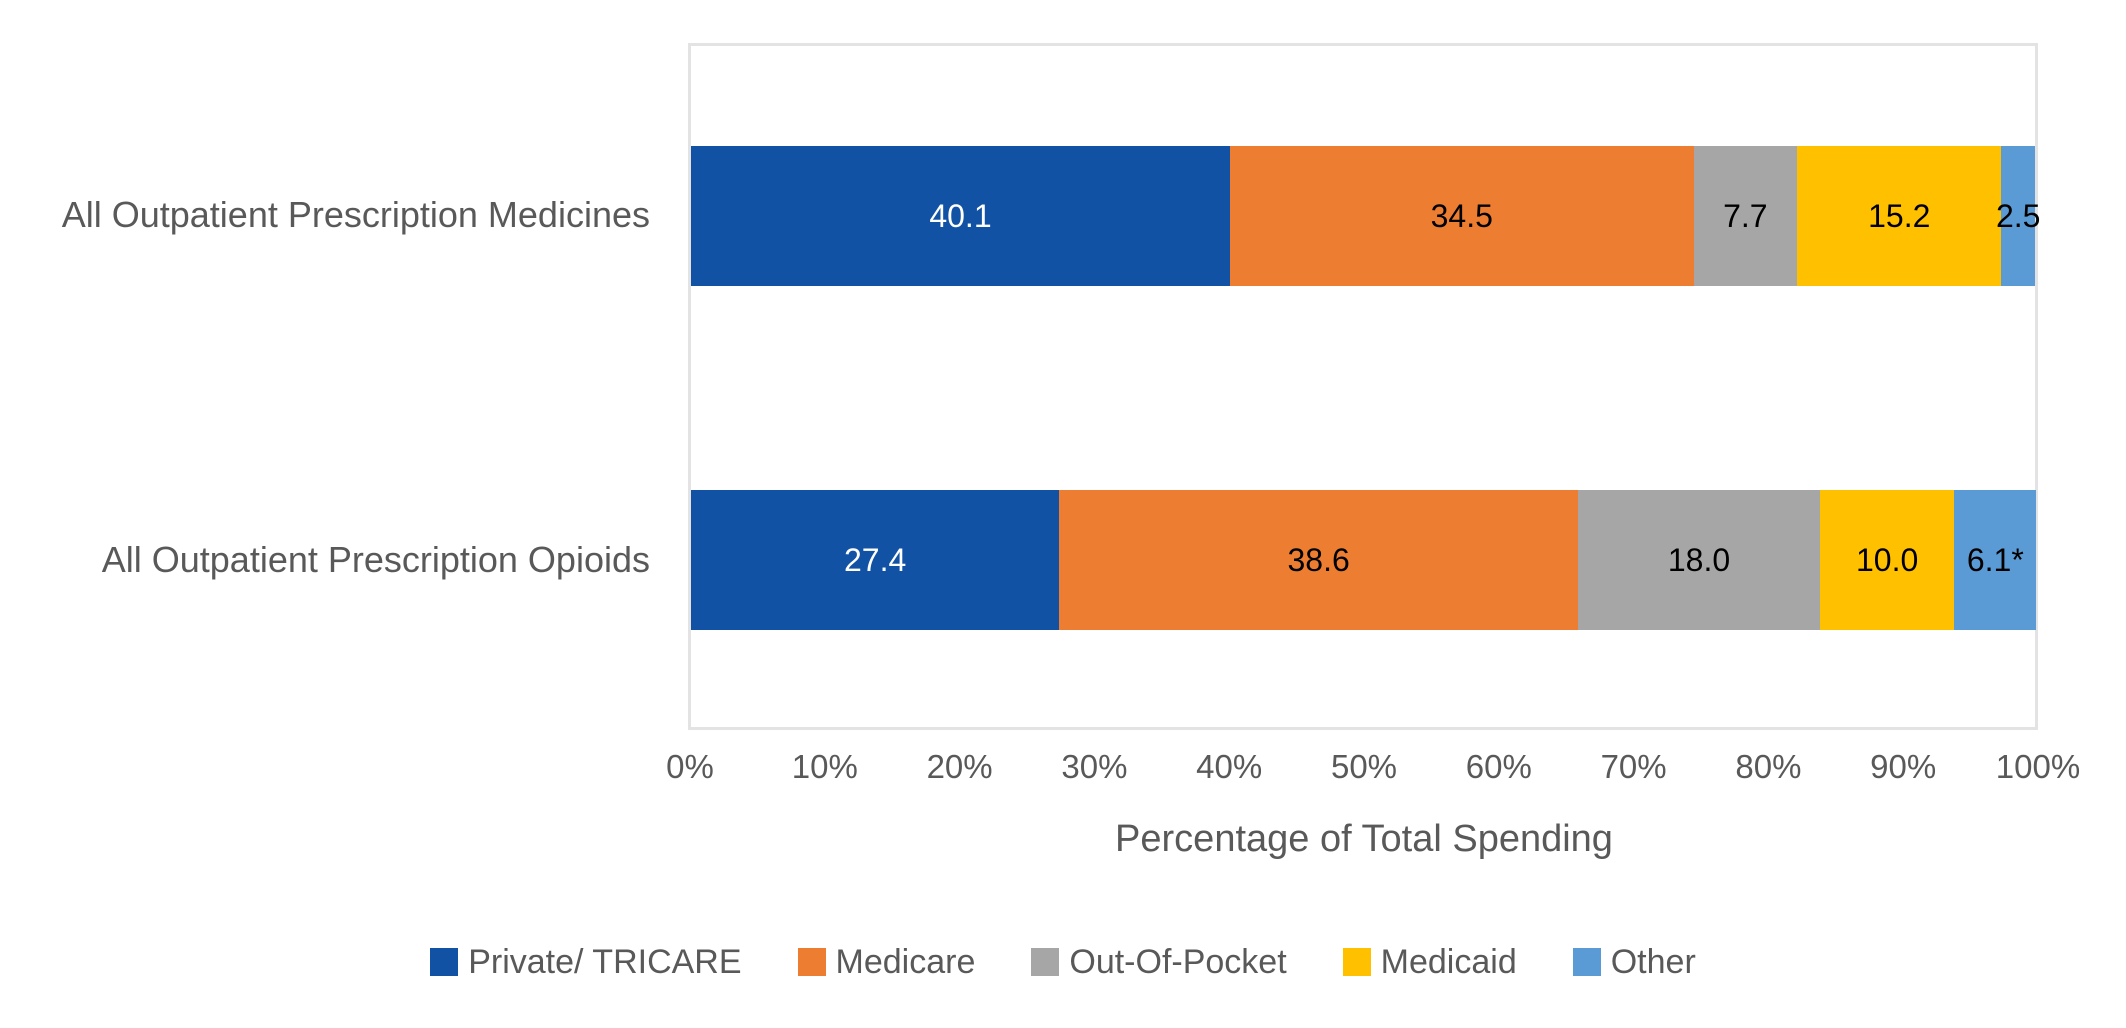 Image resolution: width=2126 pixels, height=1028 pixels. I want to click on data-label: 38.6, so click(1318, 560).